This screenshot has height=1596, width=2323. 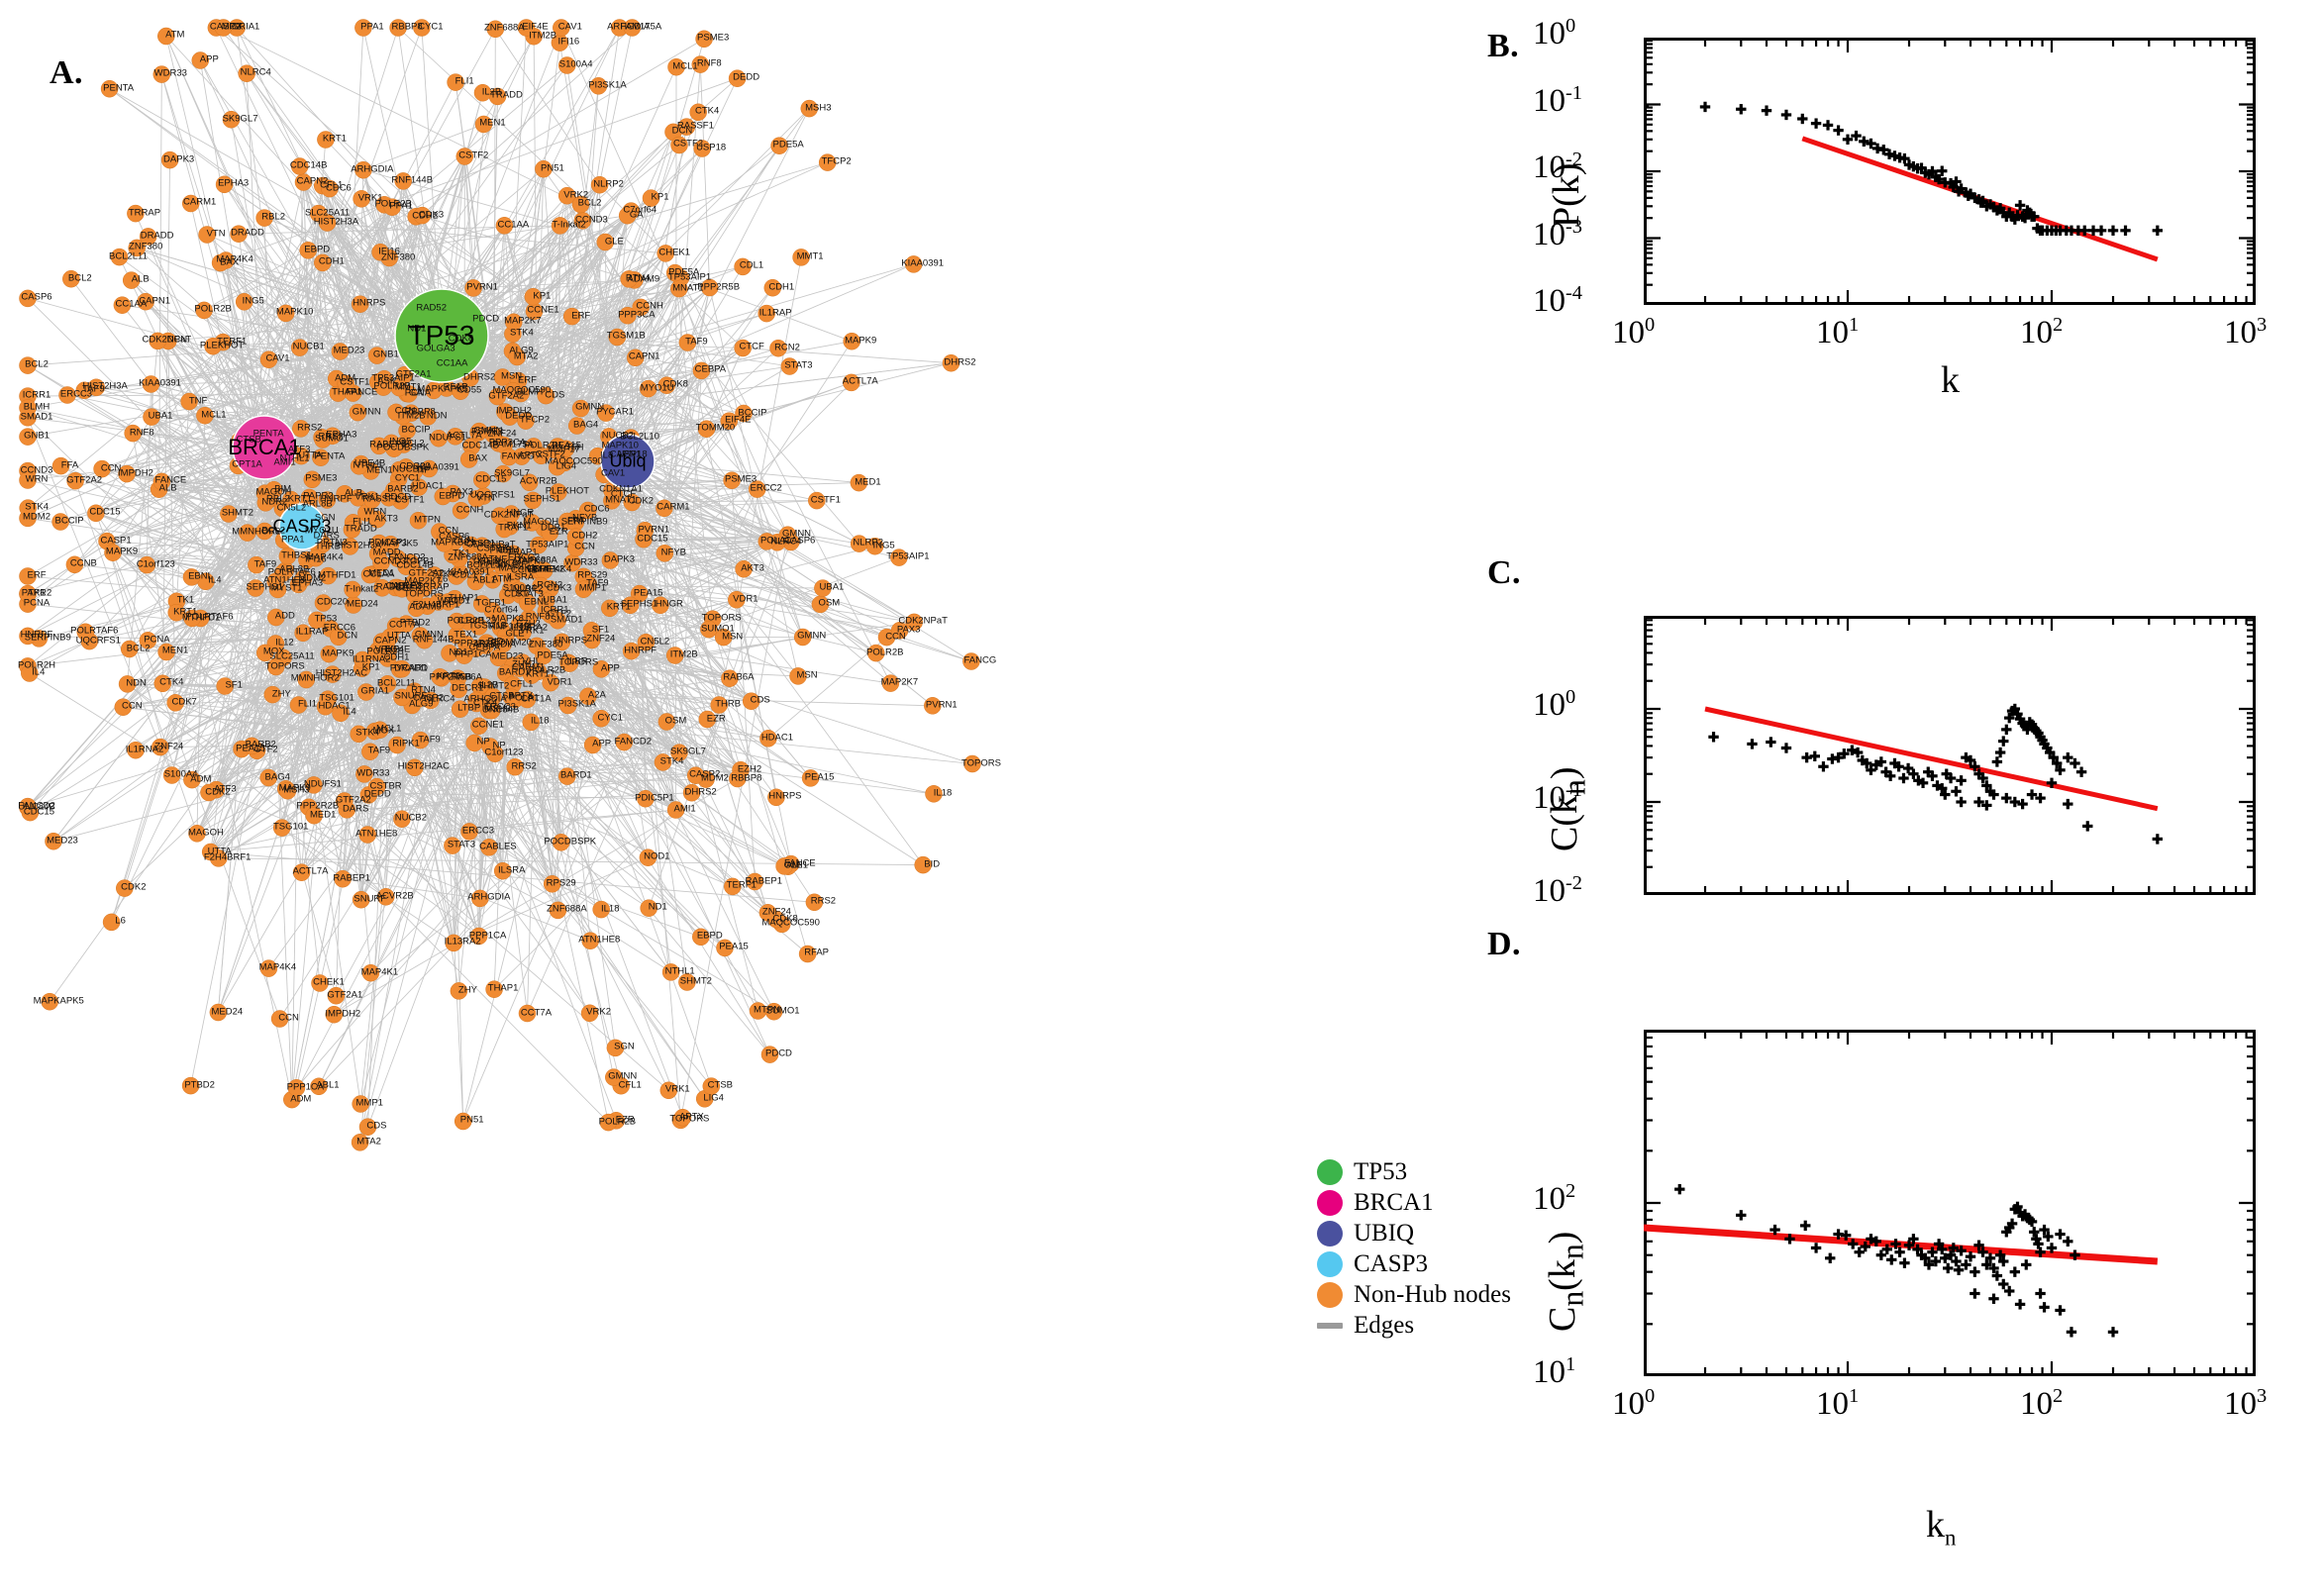 What do you see at coordinates (1941, 1527) in the screenshot?
I see `panel-d-xlabel: kn` at bounding box center [1941, 1527].